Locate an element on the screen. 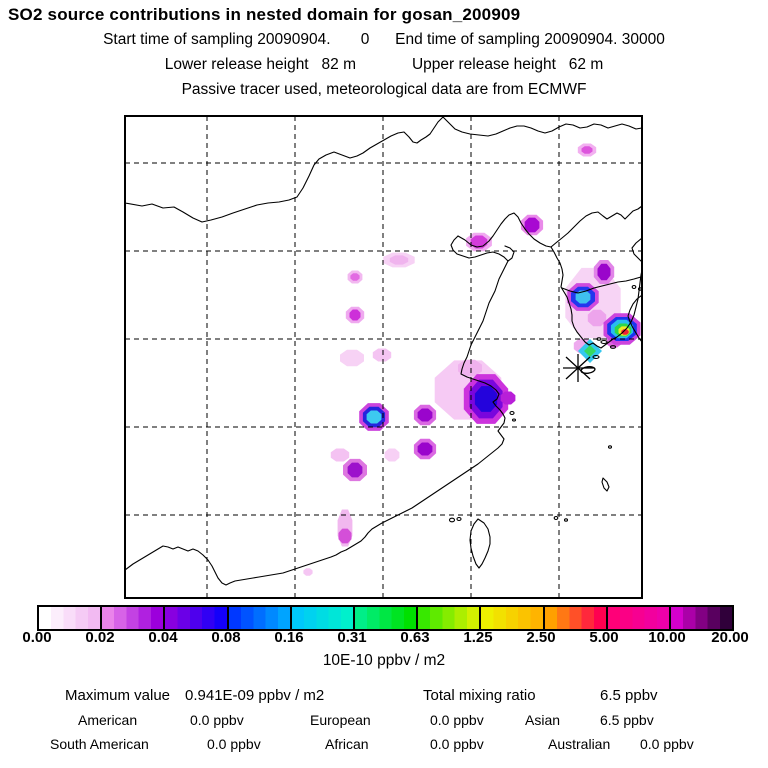 Image resolution: width=768 pixels, height=768 pixels. coastline-kyushu is located at coordinates (634, 318).